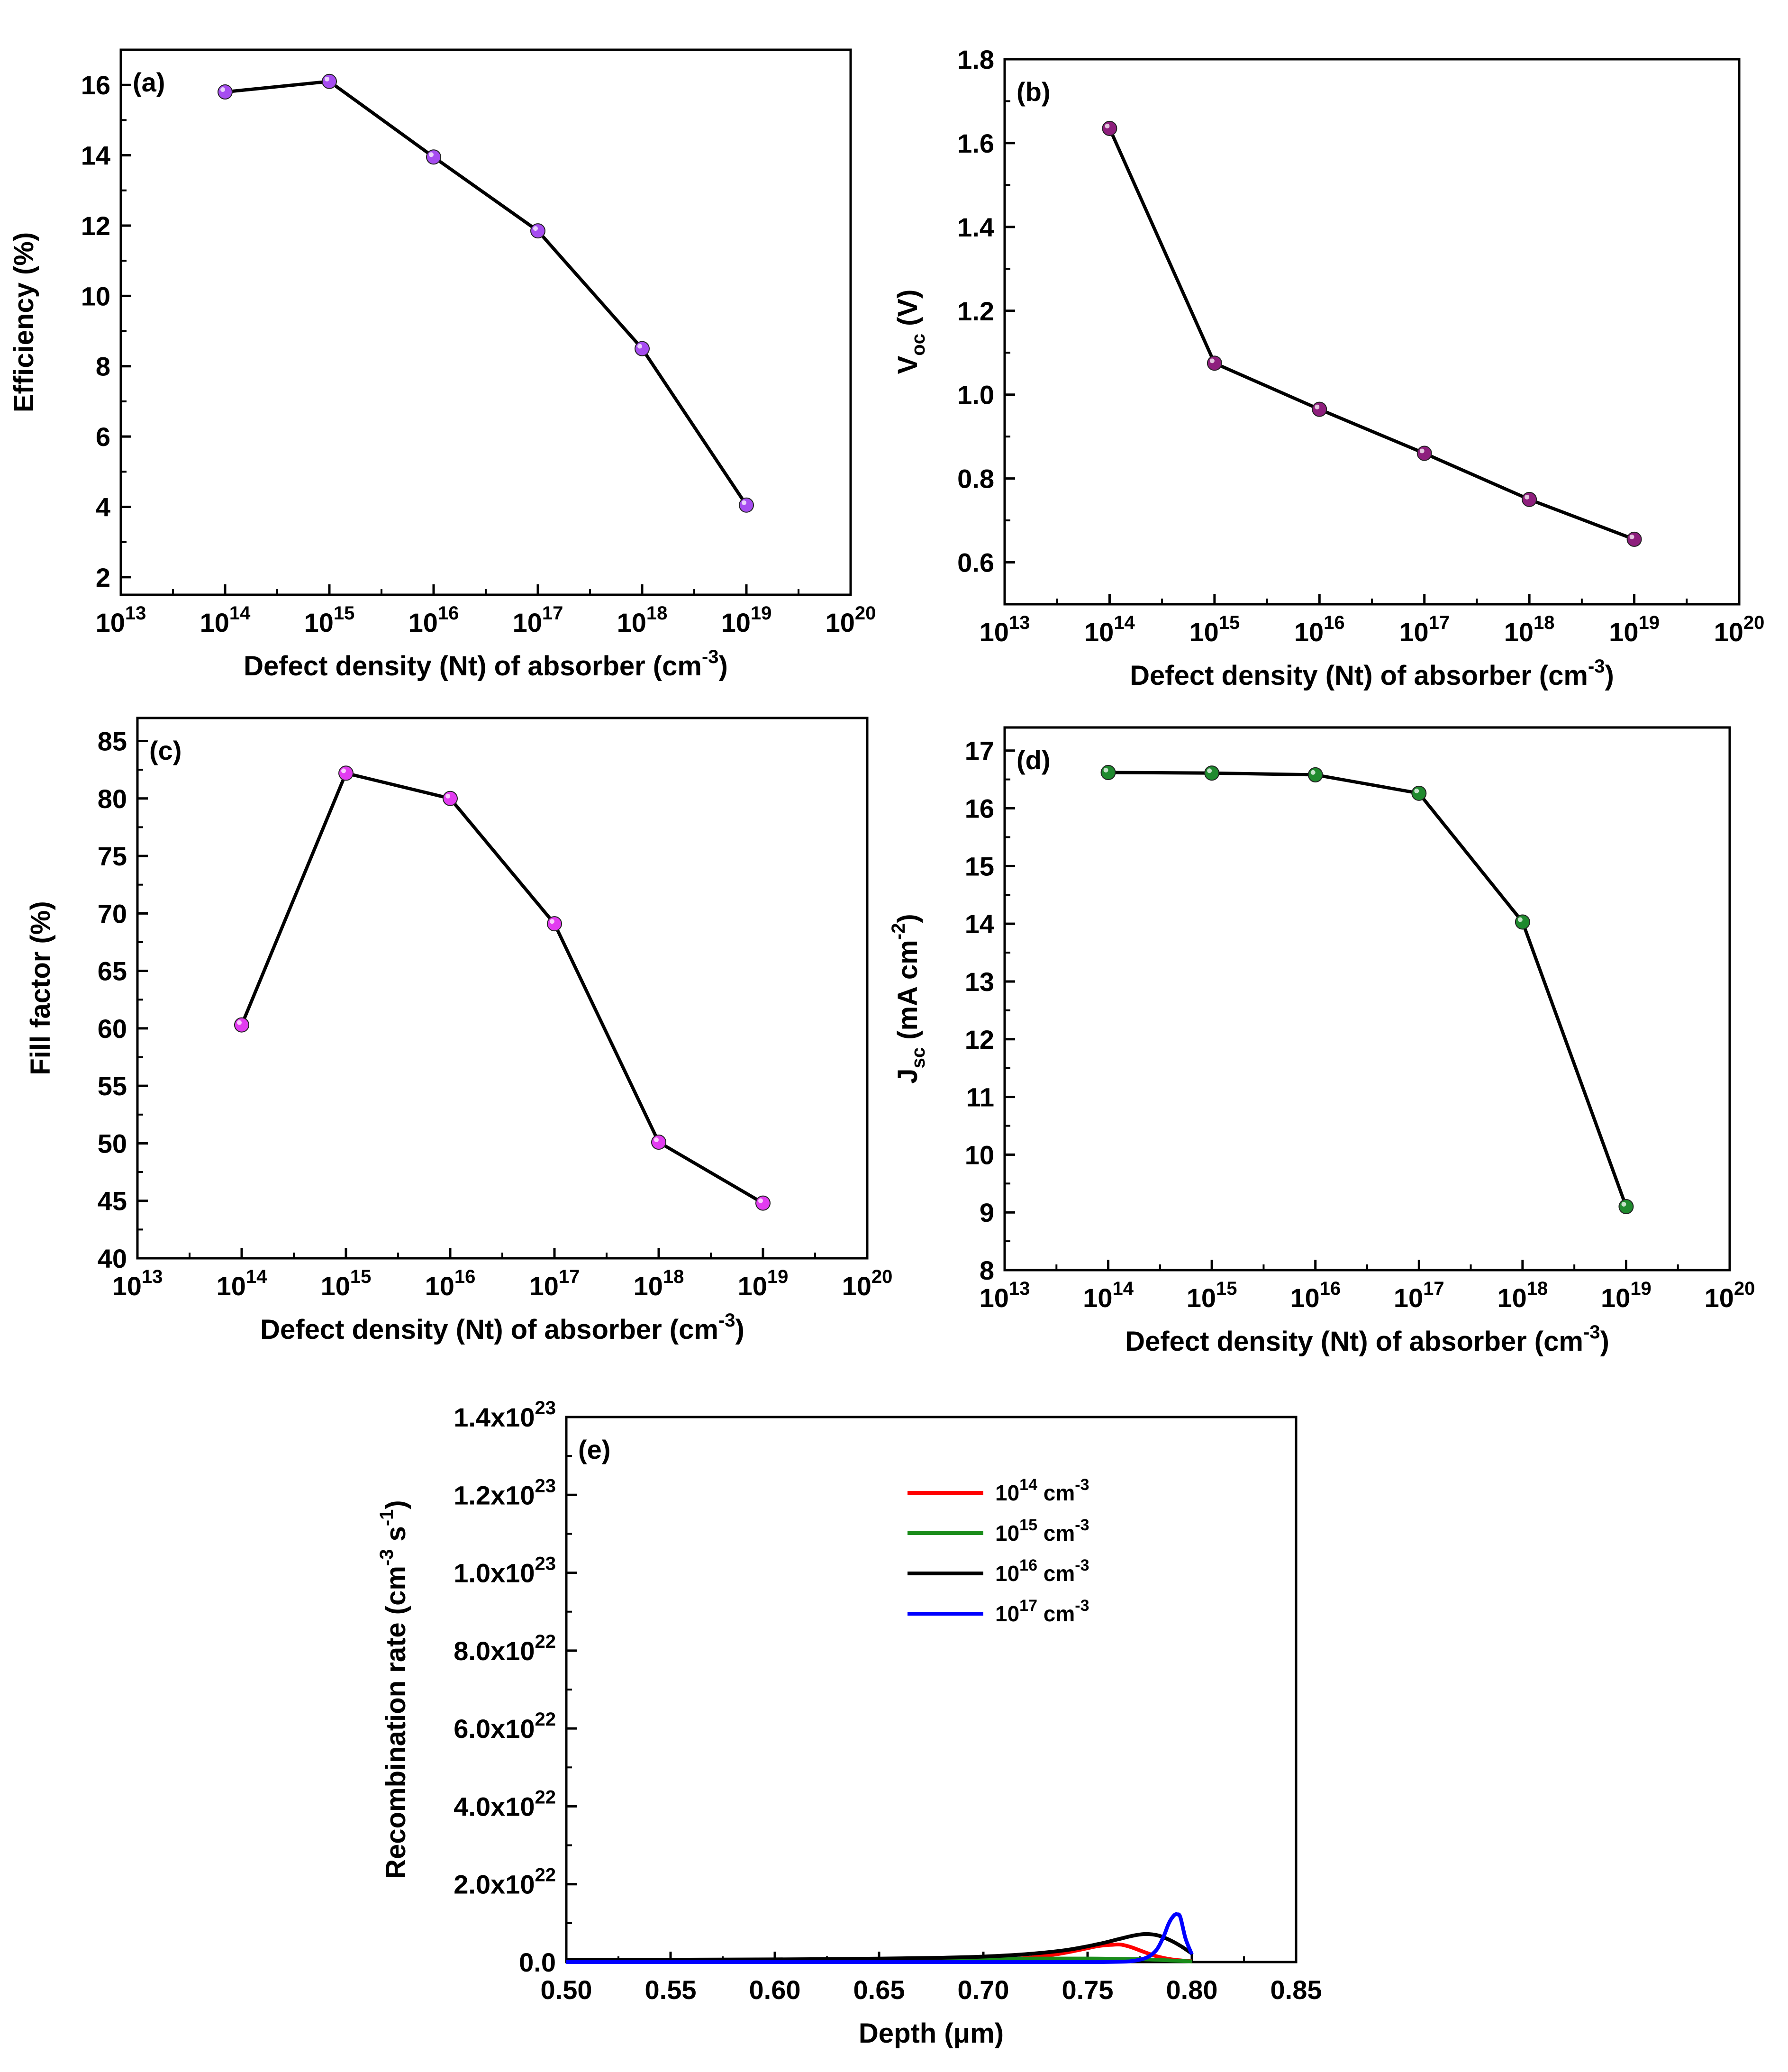 This screenshot has height=2072, width=1788. I want to click on legend-label: 1017 cm-3, so click(1042, 1611).